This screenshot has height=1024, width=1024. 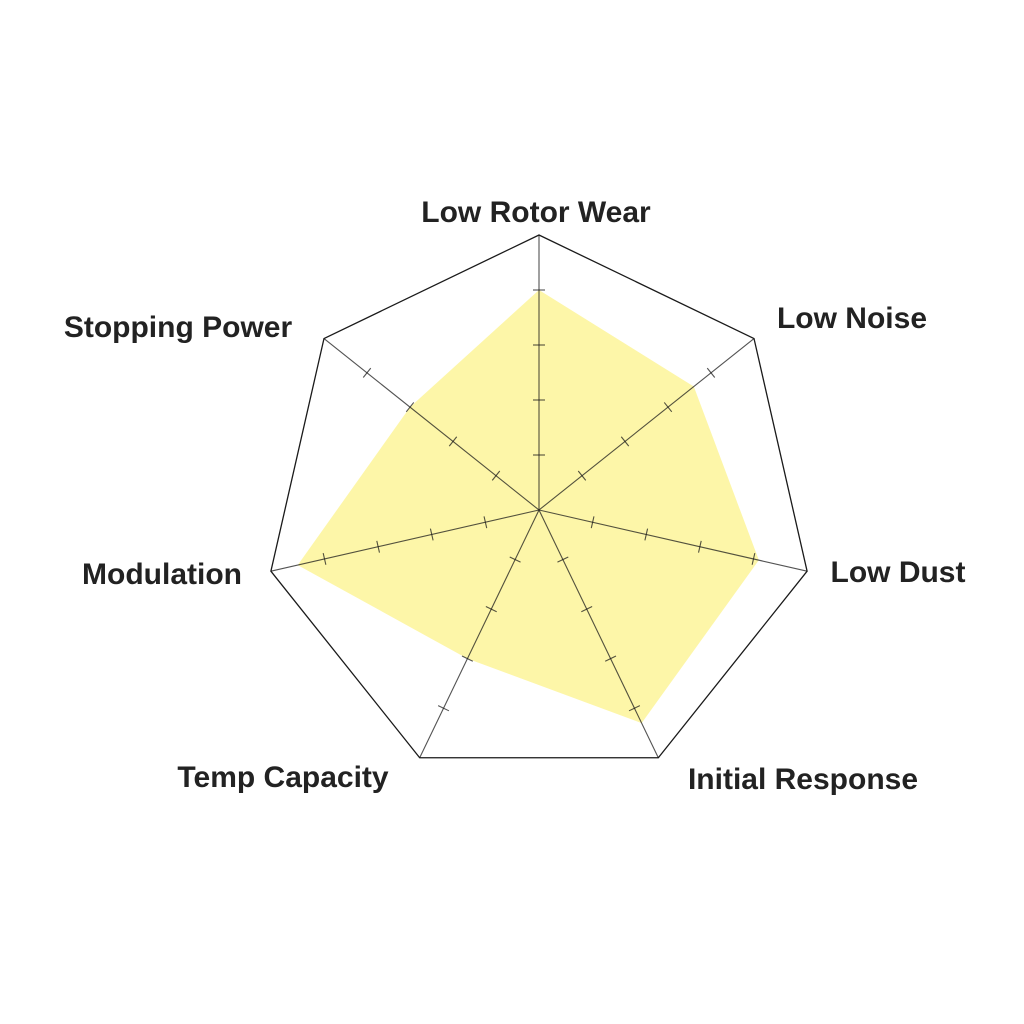 What do you see at coordinates (162, 574) in the screenshot?
I see `axis-label: Modulation` at bounding box center [162, 574].